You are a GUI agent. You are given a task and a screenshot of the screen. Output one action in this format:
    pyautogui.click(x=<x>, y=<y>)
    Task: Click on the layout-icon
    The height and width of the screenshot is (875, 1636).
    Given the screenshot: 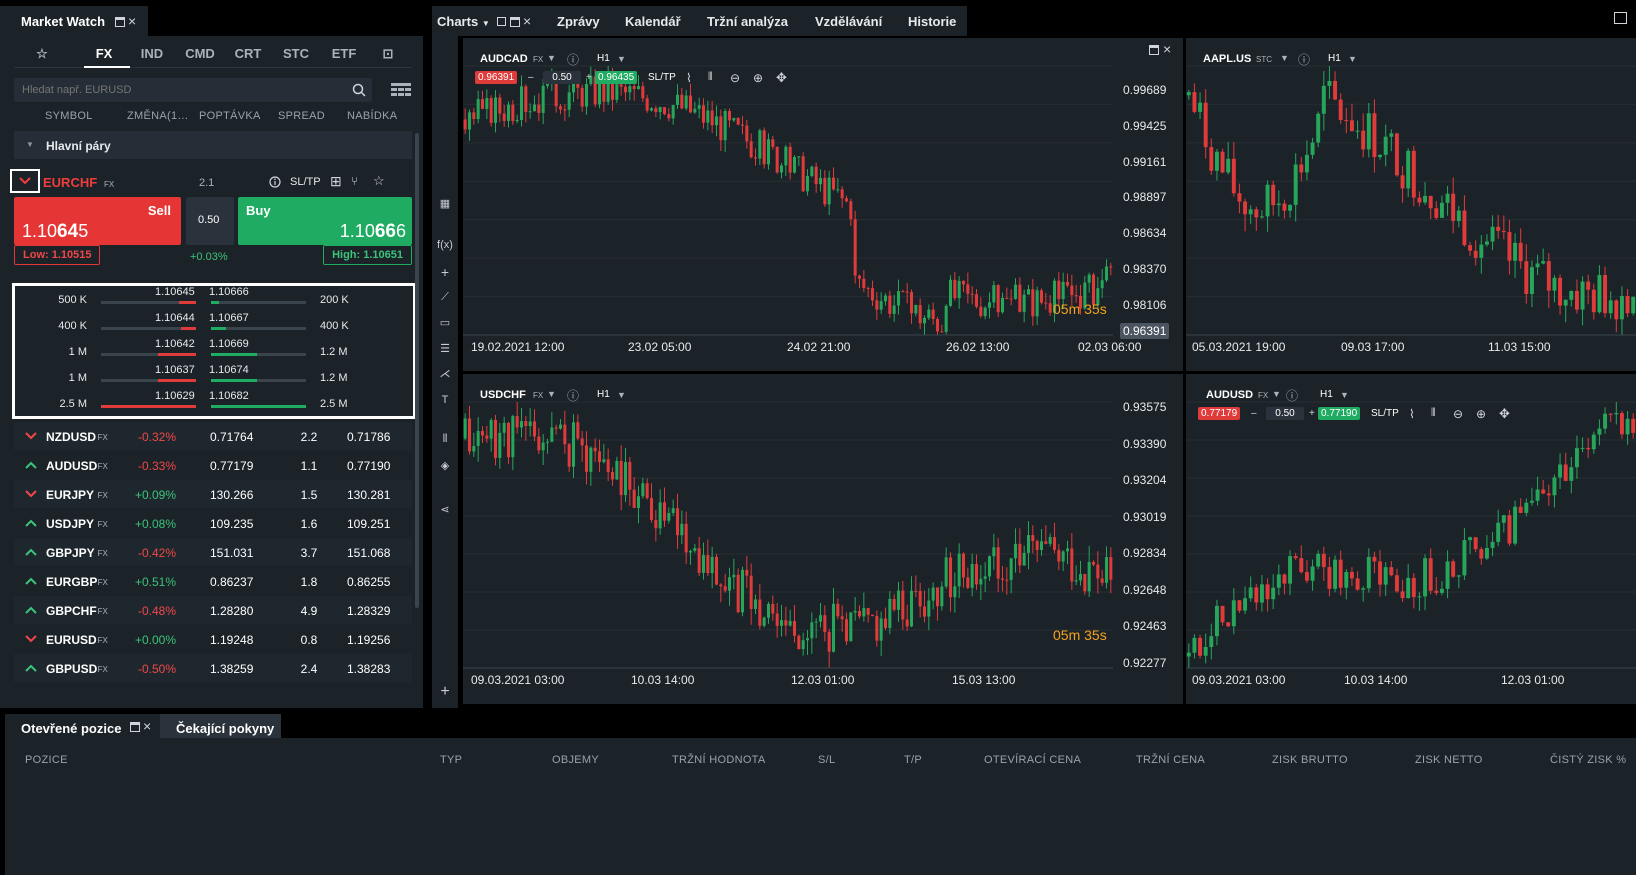 What is the action you would take?
    pyautogui.click(x=1620, y=18)
    